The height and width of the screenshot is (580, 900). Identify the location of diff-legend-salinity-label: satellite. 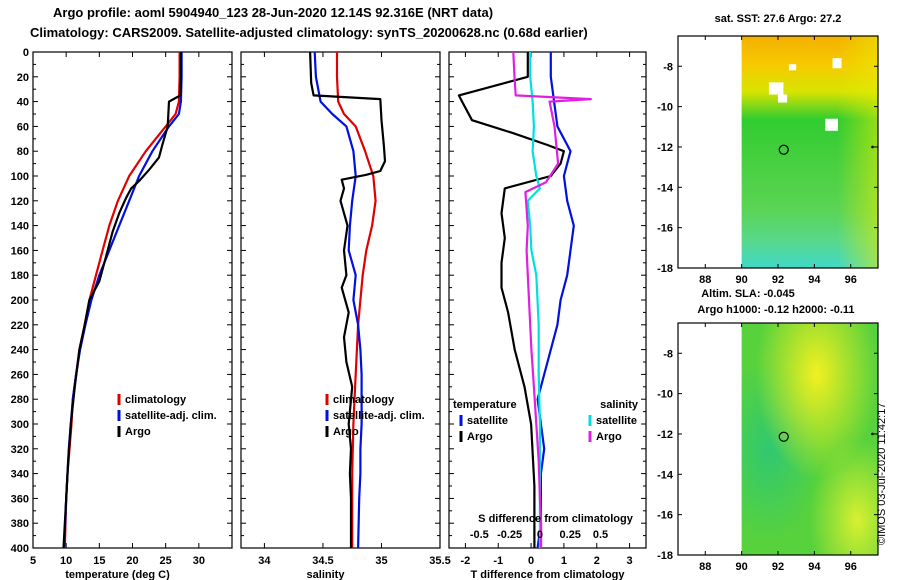
(616, 421).